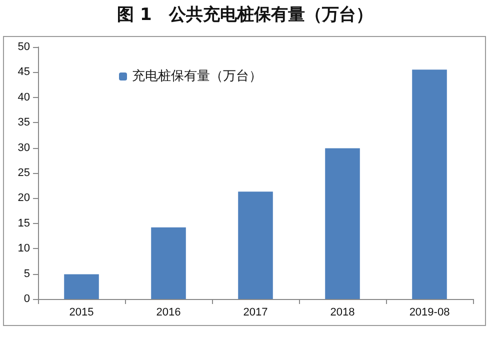  What do you see at coordinates (342, 312) in the screenshot?
I see `x-tick-label: 2018` at bounding box center [342, 312].